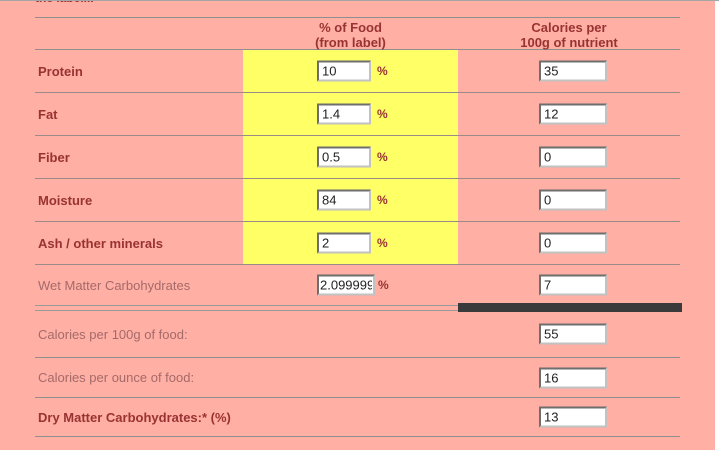  What do you see at coordinates (116, 377) in the screenshot?
I see `summary-label: Calories per ounce of food:` at bounding box center [116, 377].